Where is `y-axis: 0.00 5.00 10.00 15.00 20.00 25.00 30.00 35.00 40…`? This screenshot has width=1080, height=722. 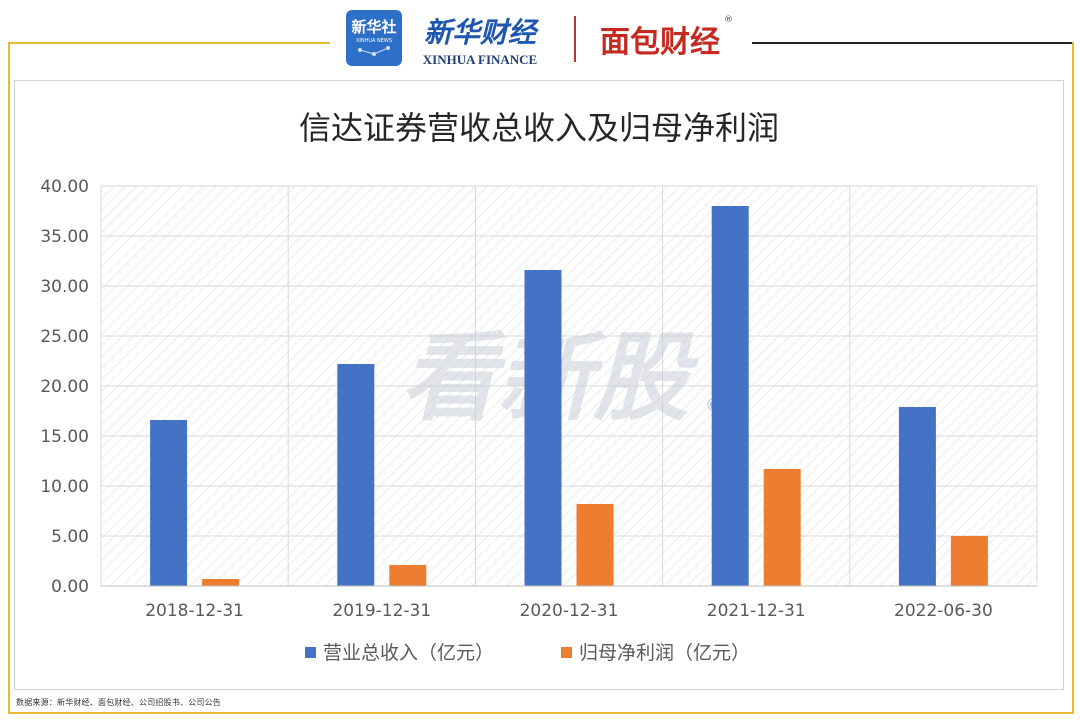 y-axis: 0.00 5.00 10.00 15.00 20.00 25.00 30.00 35.00 40… is located at coordinates (64, 387).